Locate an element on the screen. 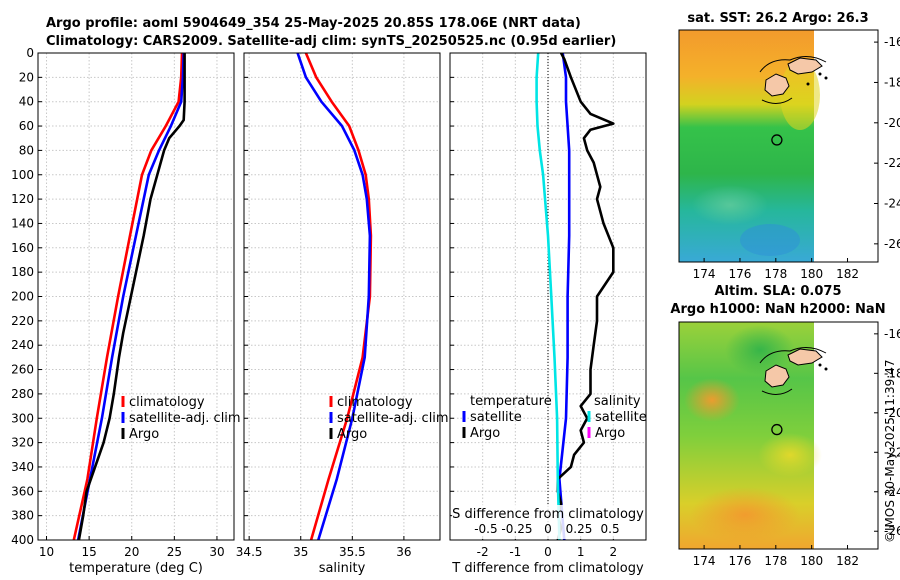 Image resolution: width=900 pixels, height=580 pixels. series-line-s-satellite is located at coordinates (548, 296).